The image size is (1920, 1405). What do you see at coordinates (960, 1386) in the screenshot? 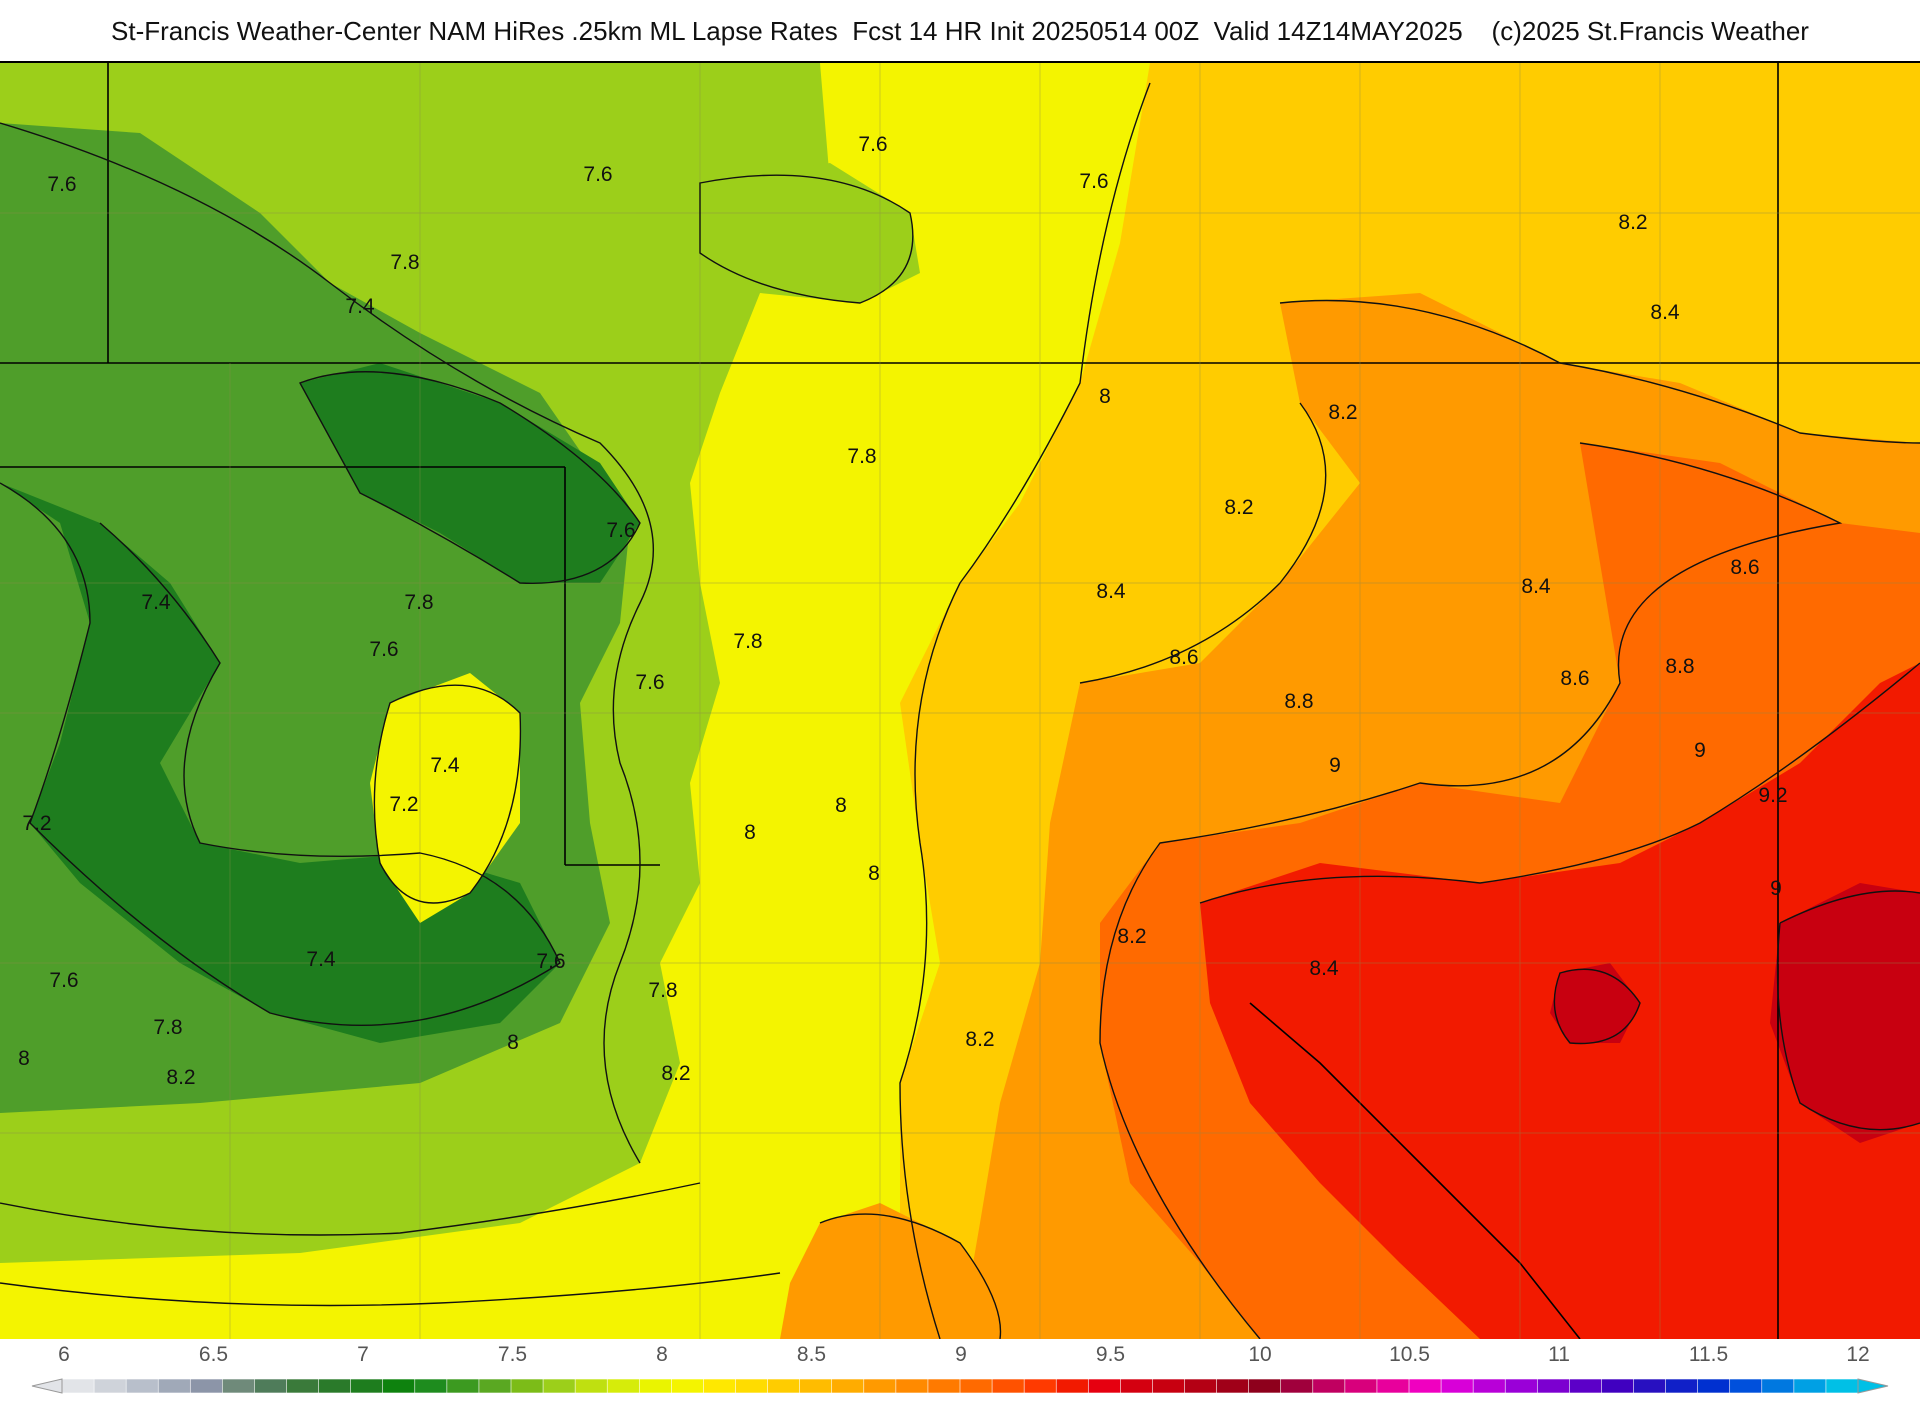
I see `legend-swatches` at bounding box center [960, 1386].